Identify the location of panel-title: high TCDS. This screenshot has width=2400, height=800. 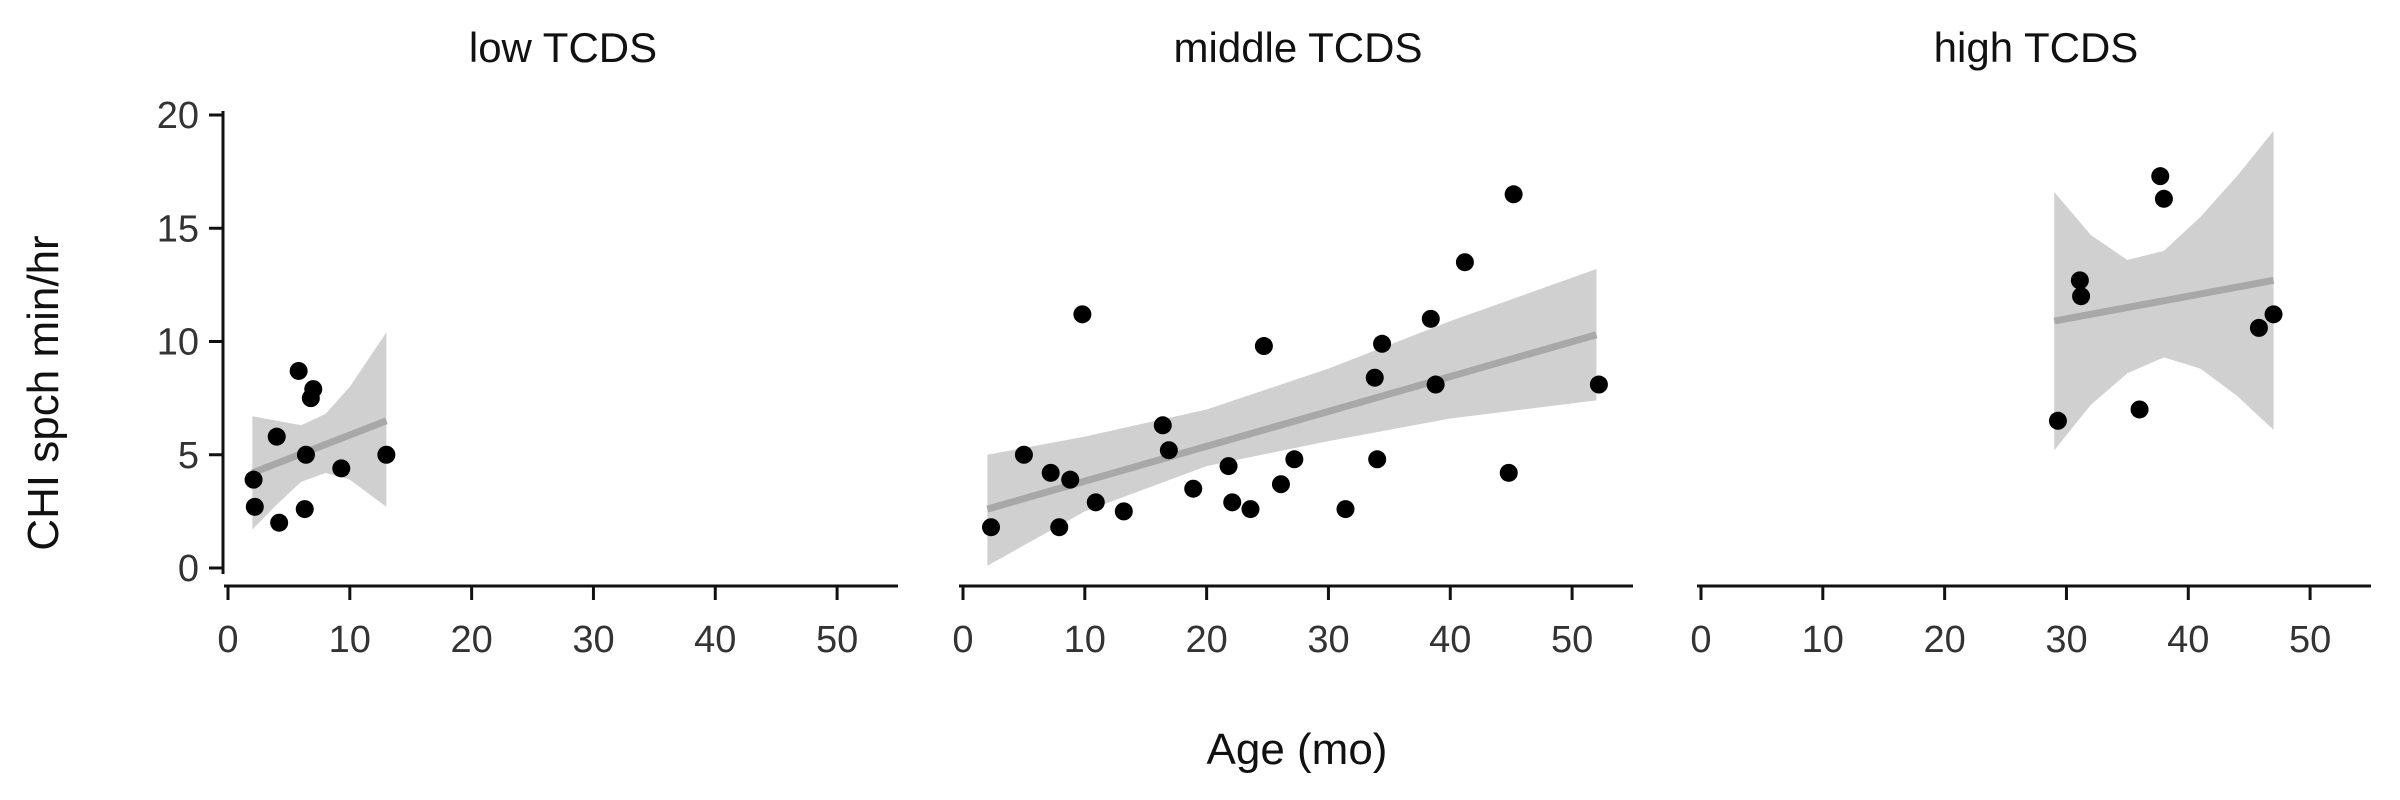
(2036, 47).